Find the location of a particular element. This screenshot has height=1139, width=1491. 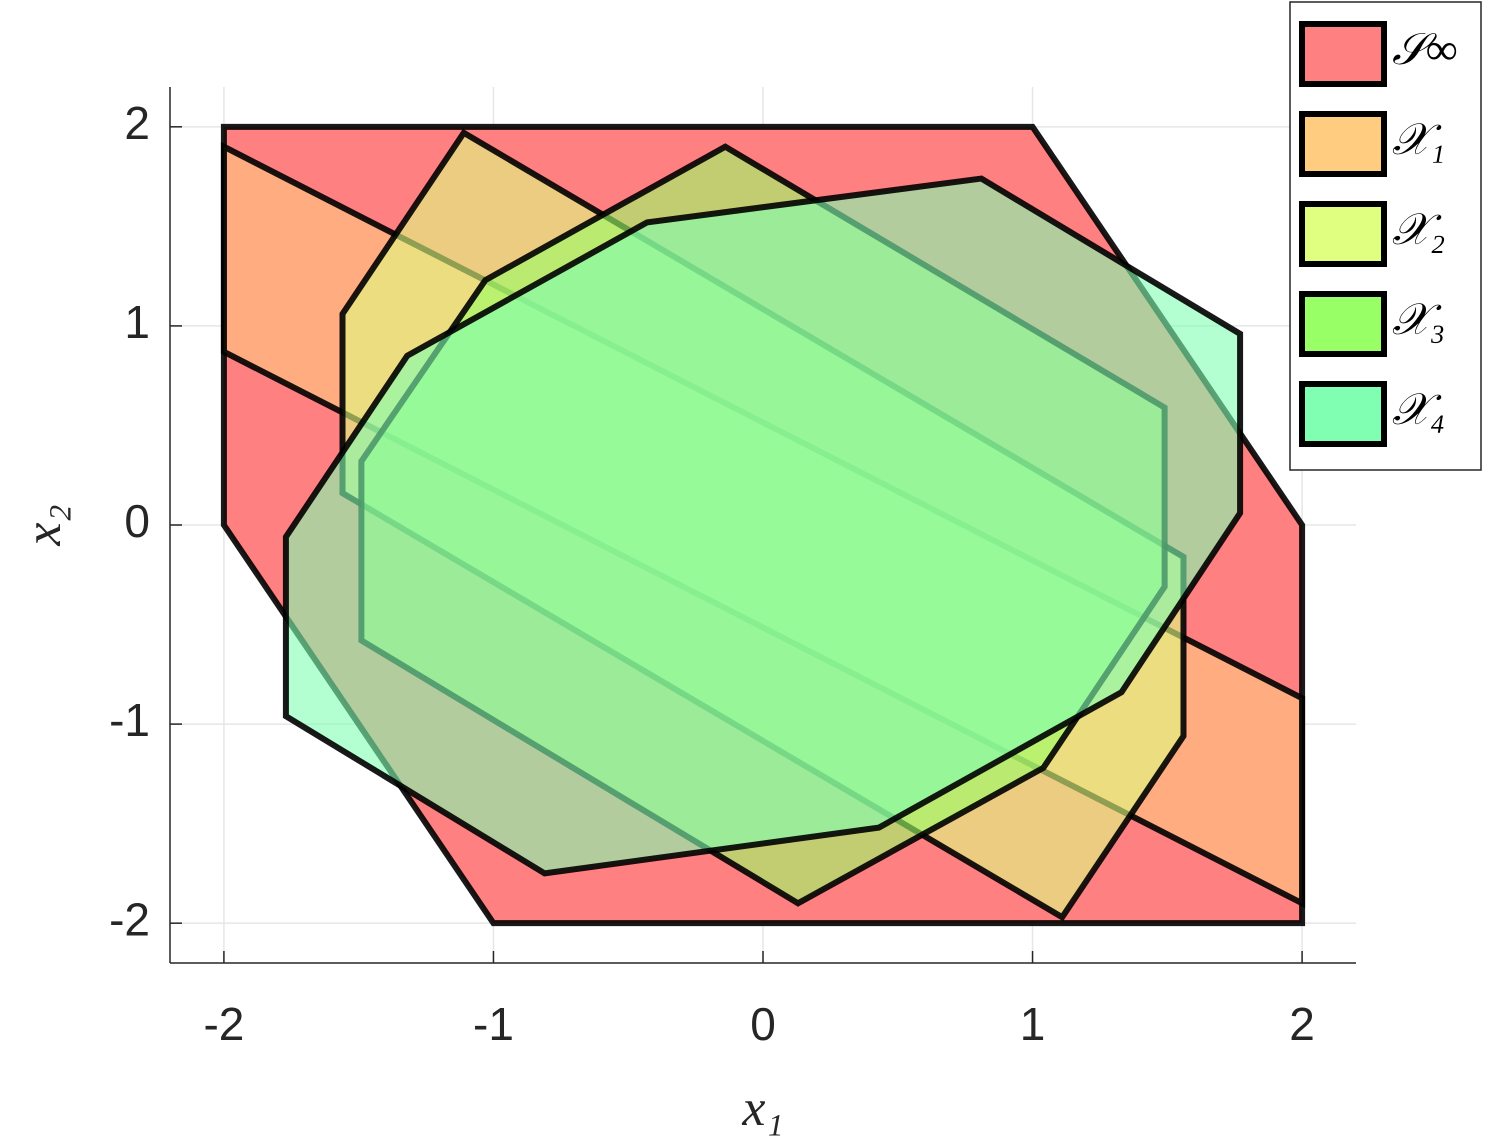

x-tick-label: 1 is located at coordinates (1033, 1024).